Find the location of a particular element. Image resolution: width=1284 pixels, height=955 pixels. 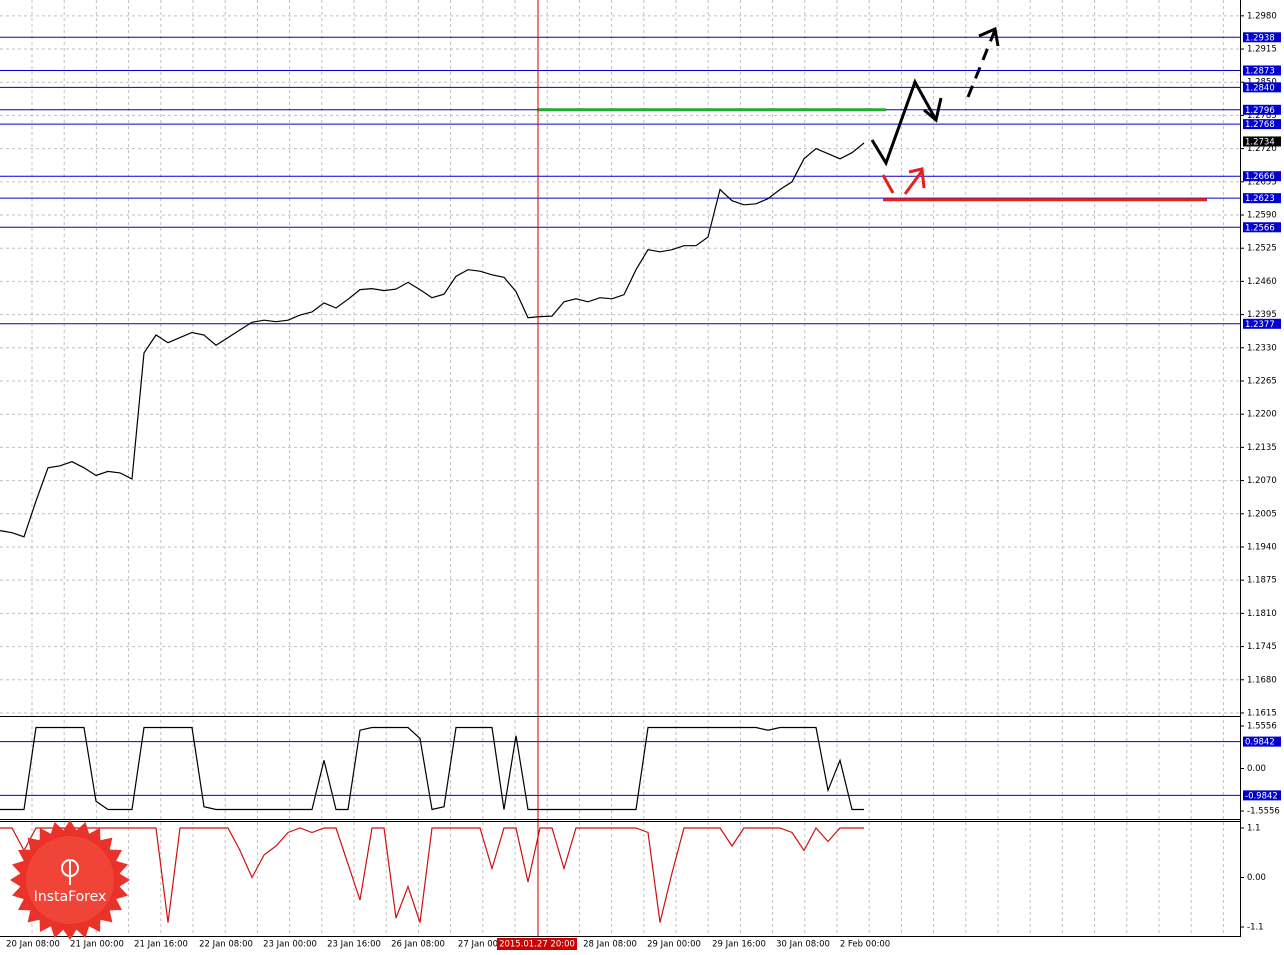

y-tick-label: 1.5556 is located at coordinates (1262, 726).